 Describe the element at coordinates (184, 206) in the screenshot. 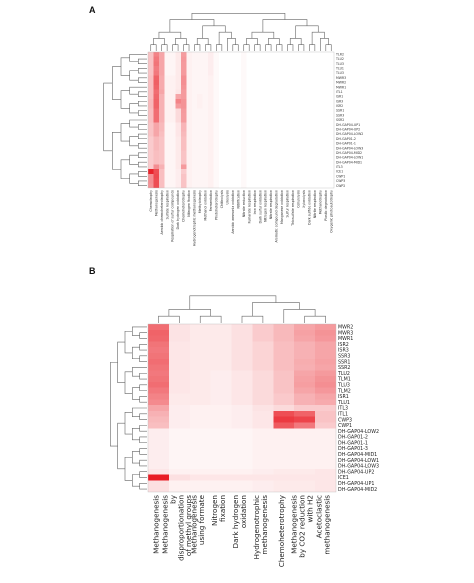

I see `column-label: Chemoheterotrophy` at that location.